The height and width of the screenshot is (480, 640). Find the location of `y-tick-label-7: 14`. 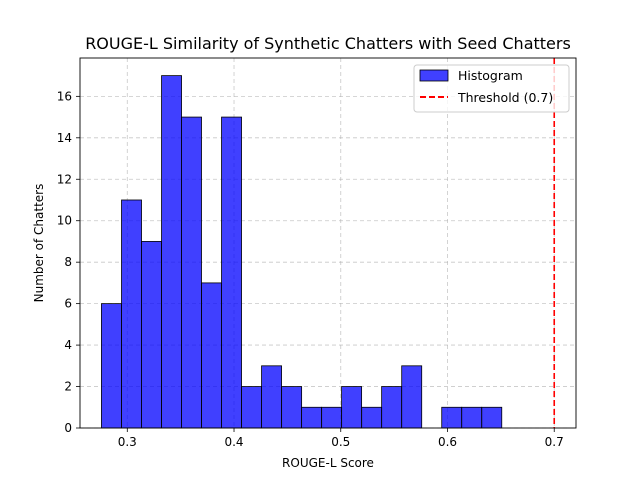

y-tick-label-7: 14 is located at coordinates (64, 138).